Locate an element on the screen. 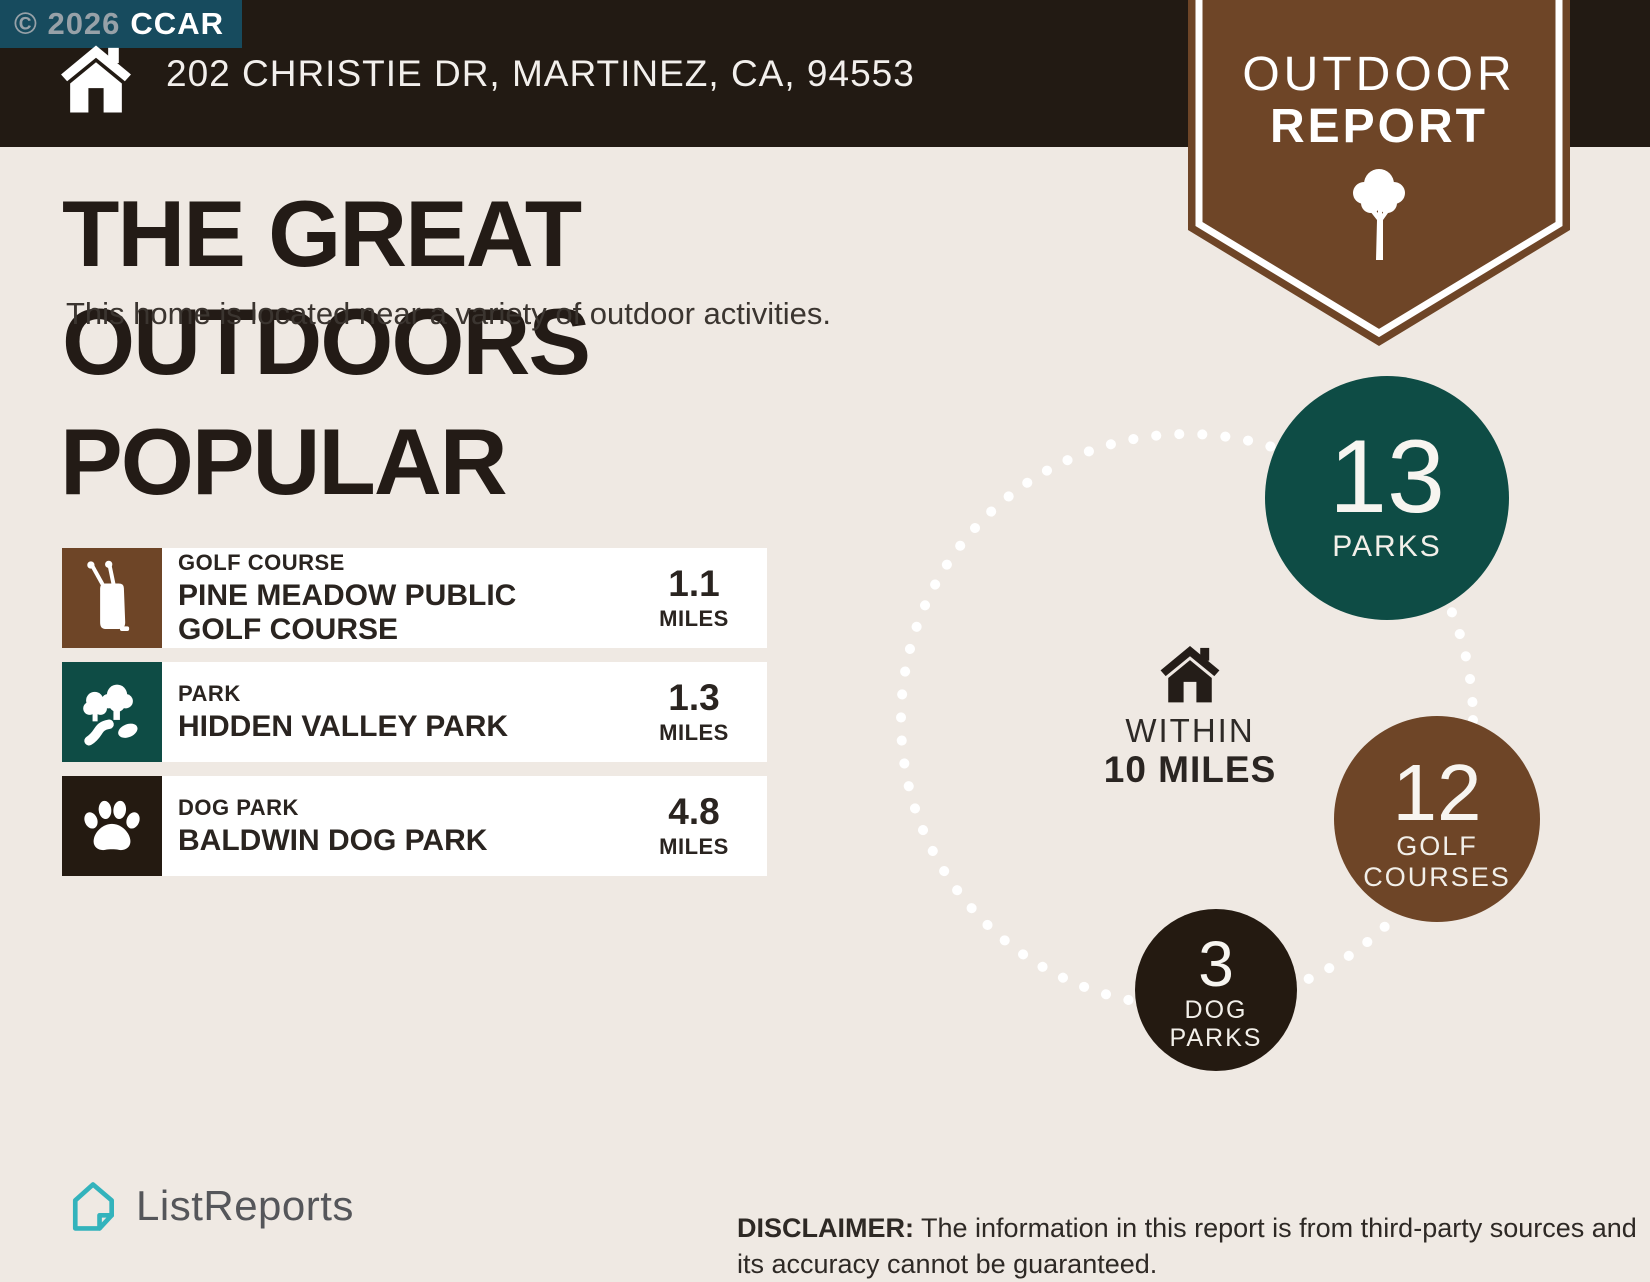  outdoor-report-ribbon: OUTDOOR REPORT is located at coordinates (1379, 173).